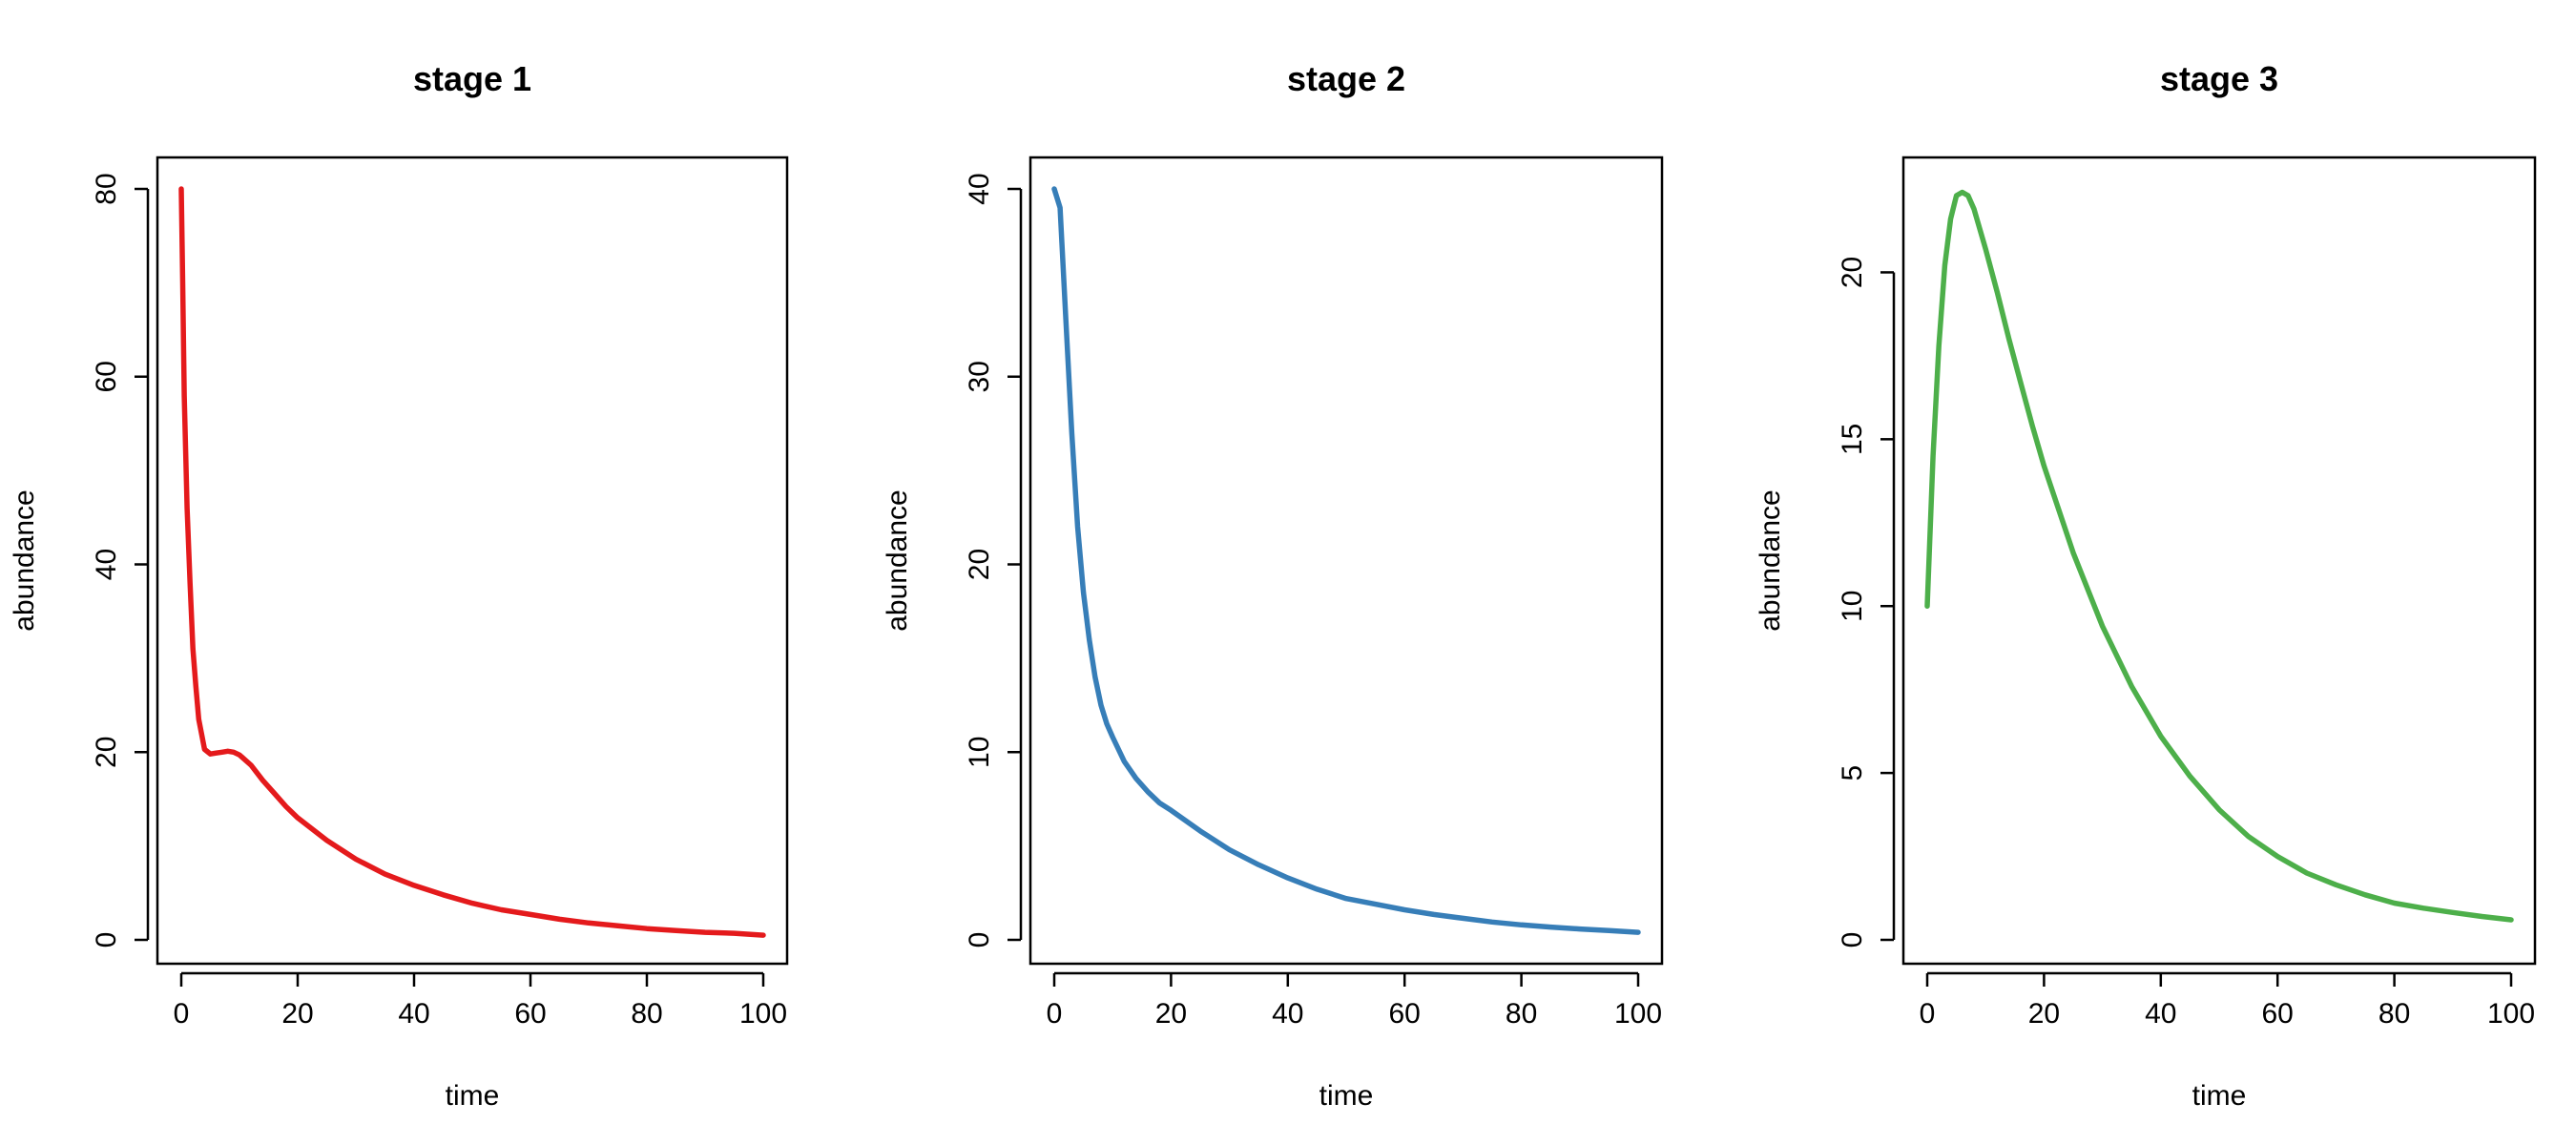  Describe the element at coordinates (1852, 440) in the screenshot. I see `y-tick-label: 15` at that location.